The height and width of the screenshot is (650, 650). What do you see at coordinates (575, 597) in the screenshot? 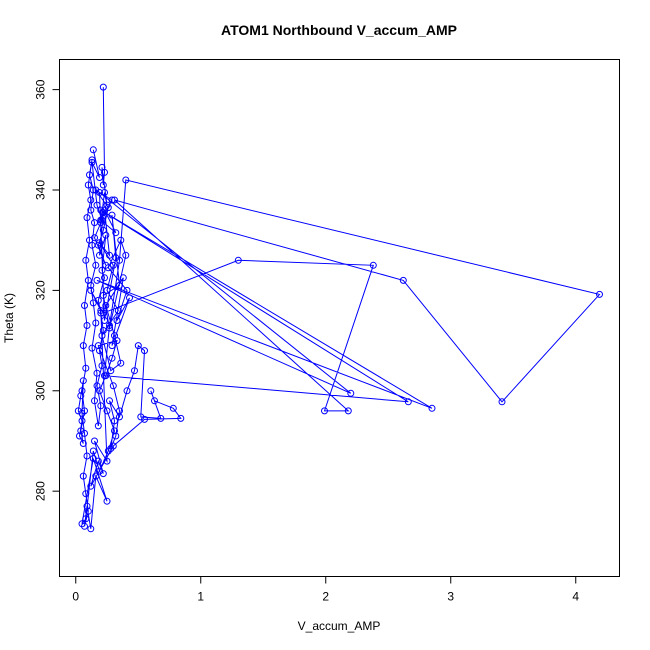
I see `x-tick-label: 4` at bounding box center [575, 597].